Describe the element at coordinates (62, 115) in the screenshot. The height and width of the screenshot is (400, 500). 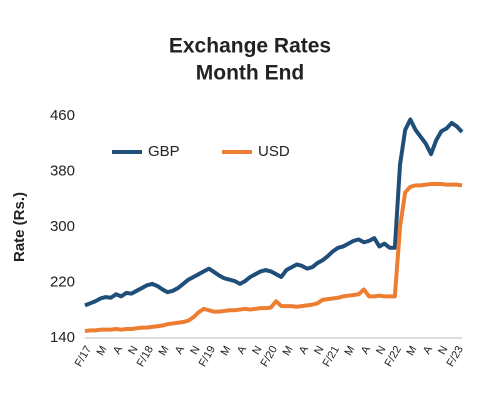
I see `y-tick-label: 460` at that location.